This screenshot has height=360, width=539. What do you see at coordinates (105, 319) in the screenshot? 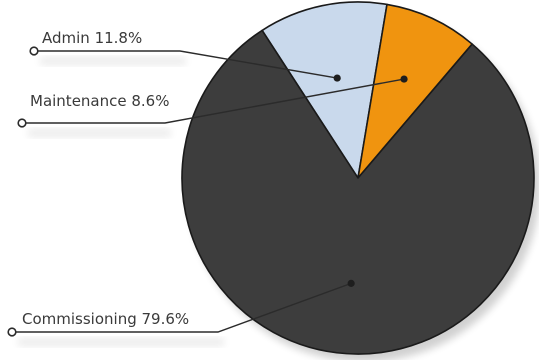
I see `slice-label-commissioning: Commissioning 79.6%` at bounding box center [105, 319].